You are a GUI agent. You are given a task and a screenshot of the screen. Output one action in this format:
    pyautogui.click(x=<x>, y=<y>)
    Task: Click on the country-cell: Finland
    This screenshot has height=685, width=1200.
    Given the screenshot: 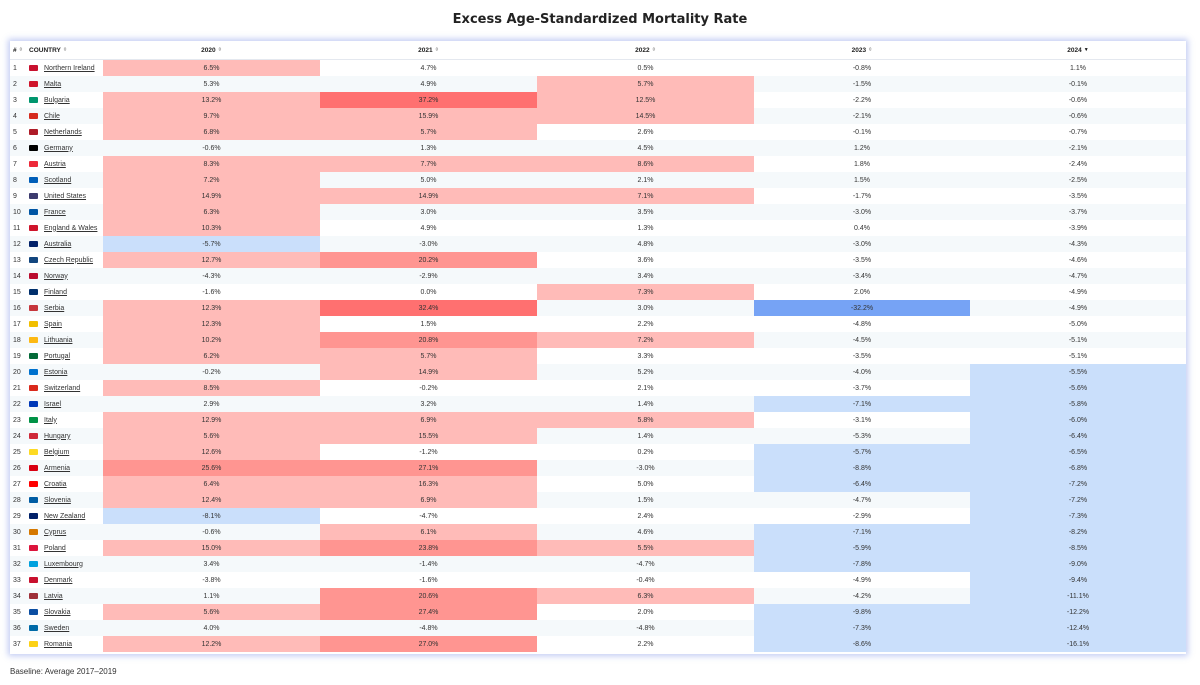 What is the action you would take?
    pyautogui.click(x=64, y=292)
    